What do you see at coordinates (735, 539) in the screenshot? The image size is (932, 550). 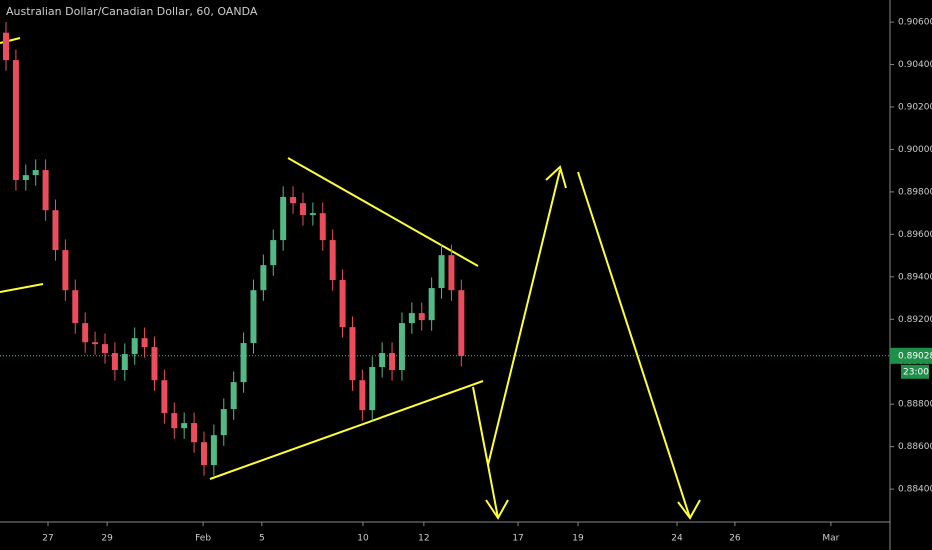 I see `x-tick-label: 26` at bounding box center [735, 539].